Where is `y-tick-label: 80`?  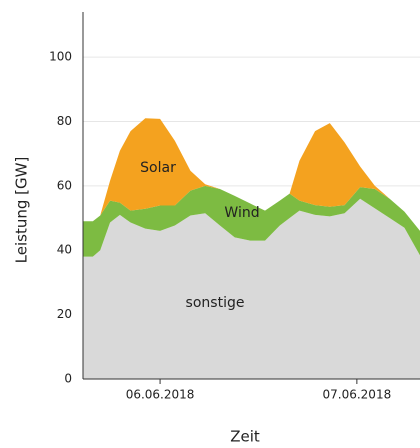 y-tick-label: 80 is located at coordinates (64, 121).